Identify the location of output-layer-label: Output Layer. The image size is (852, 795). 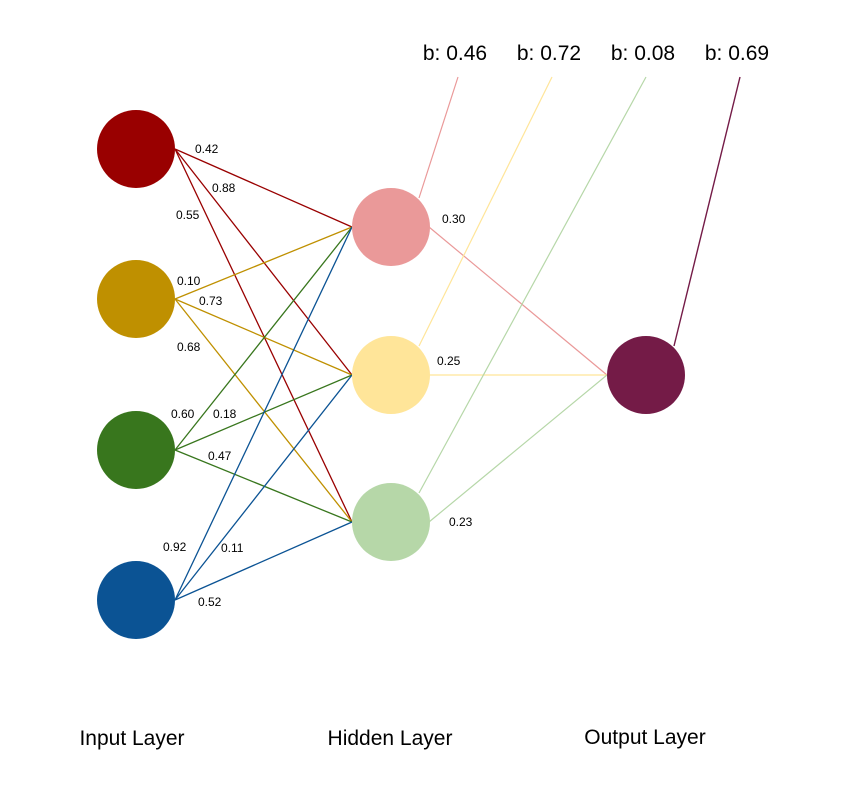
(644, 737).